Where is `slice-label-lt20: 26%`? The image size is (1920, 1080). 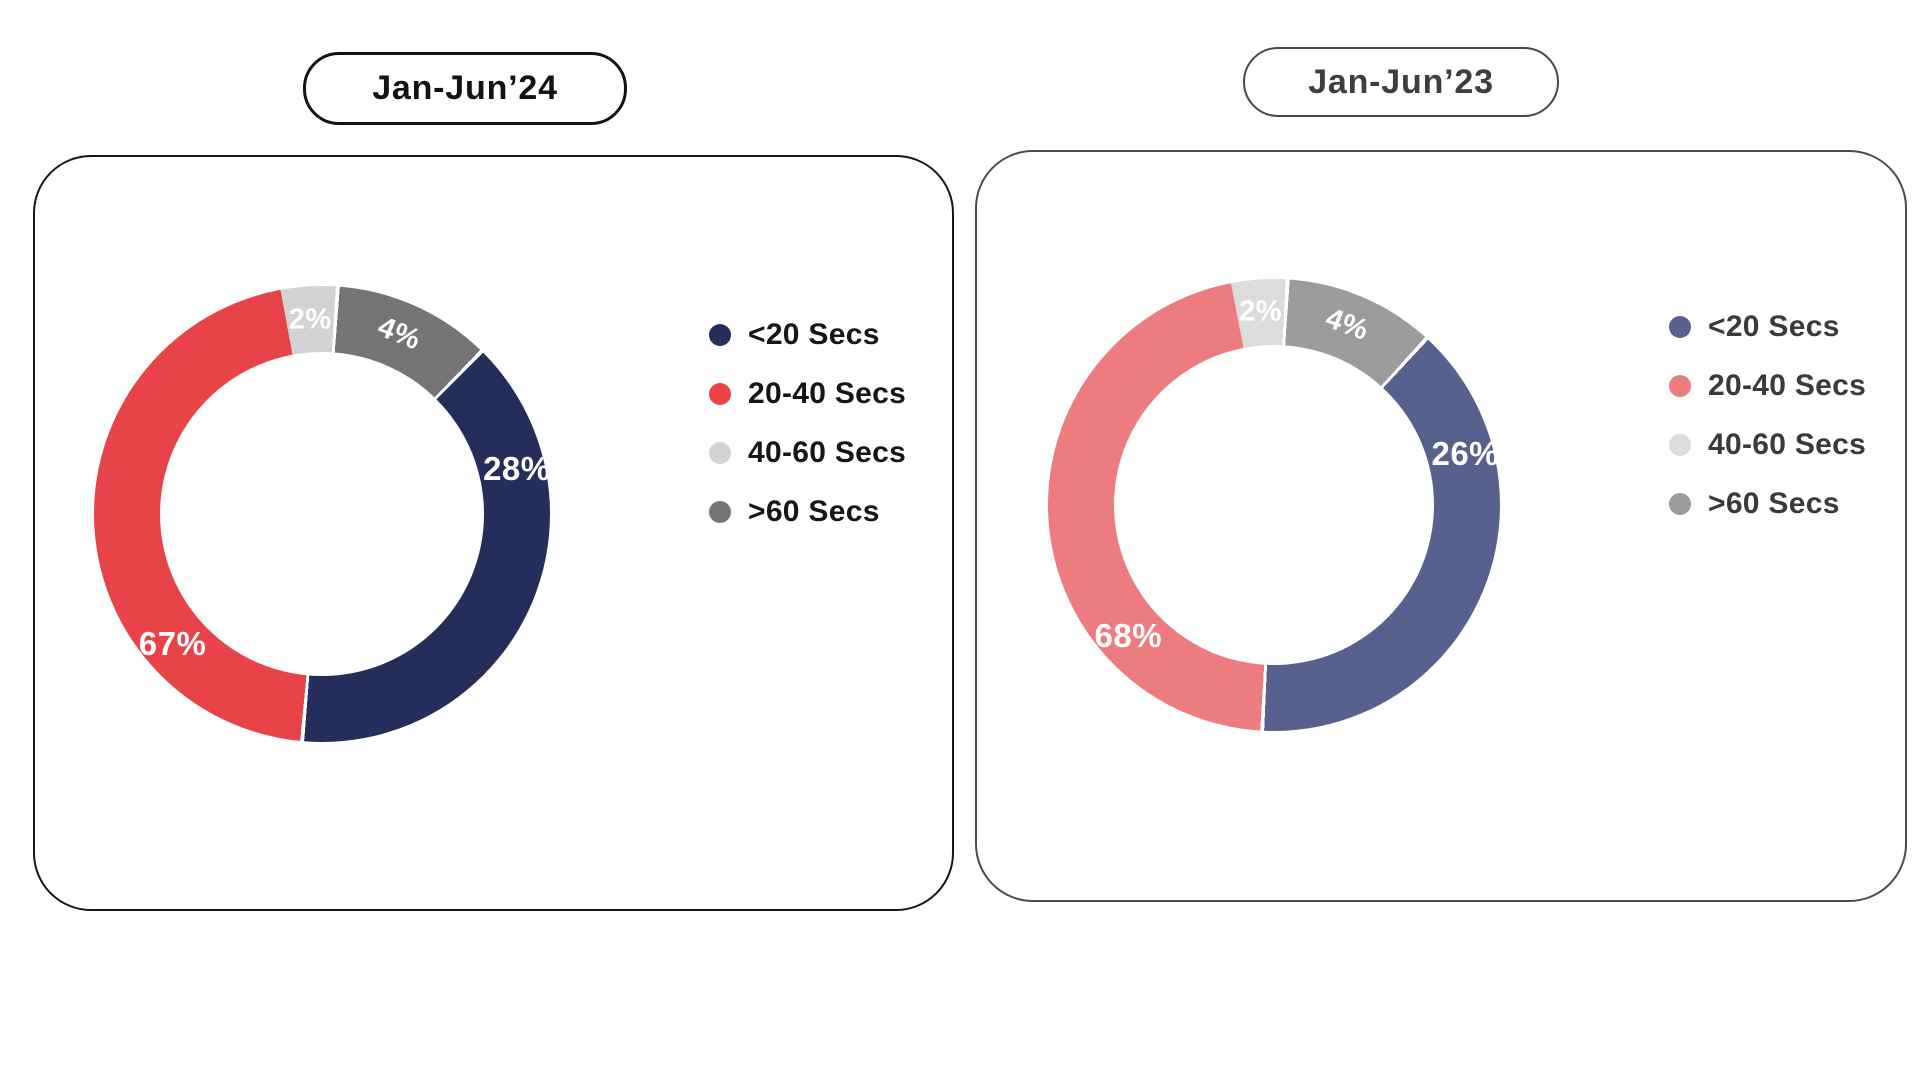
slice-label-lt20: 26% is located at coordinates (1465, 453).